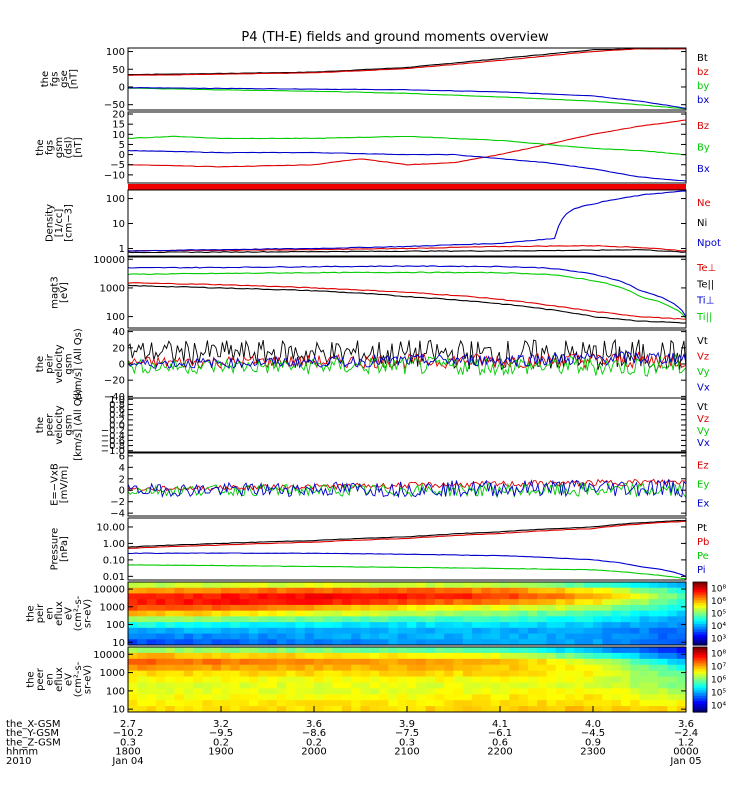 This screenshot has height=800, width=750. Describe the element at coordinates (499, 752) in the screenshot. I see `x-row-value: 2200` at that location.